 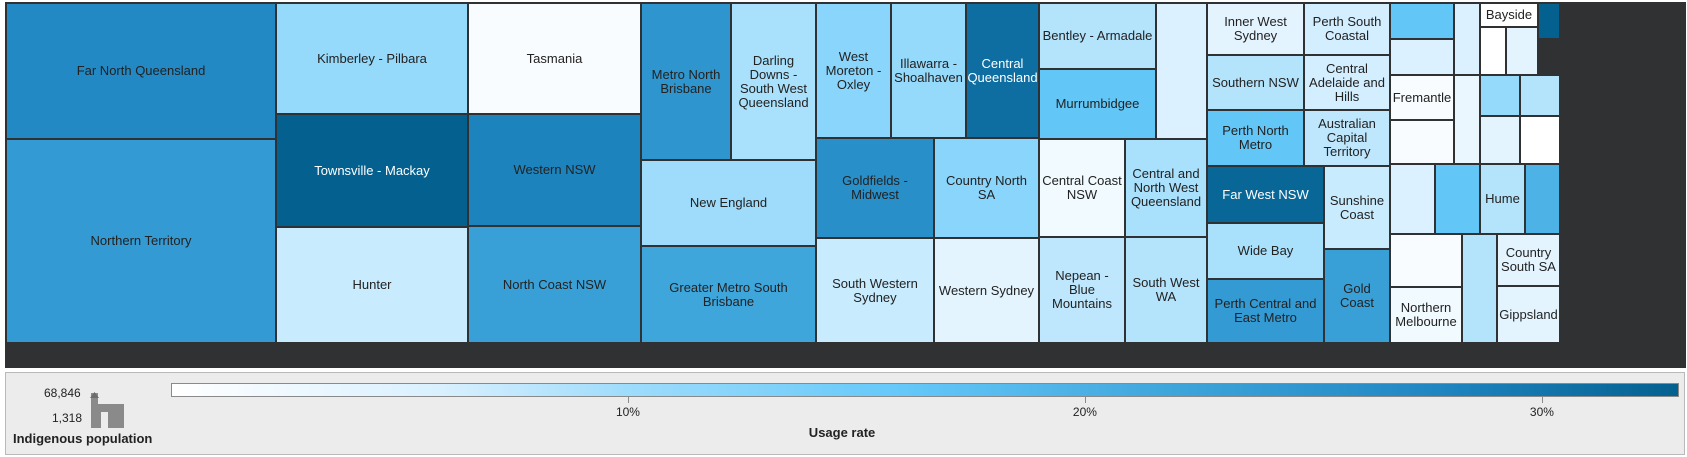 I want to click on tile-north-coast-nsw: North Coast NSW, so click(x=554, y=284).